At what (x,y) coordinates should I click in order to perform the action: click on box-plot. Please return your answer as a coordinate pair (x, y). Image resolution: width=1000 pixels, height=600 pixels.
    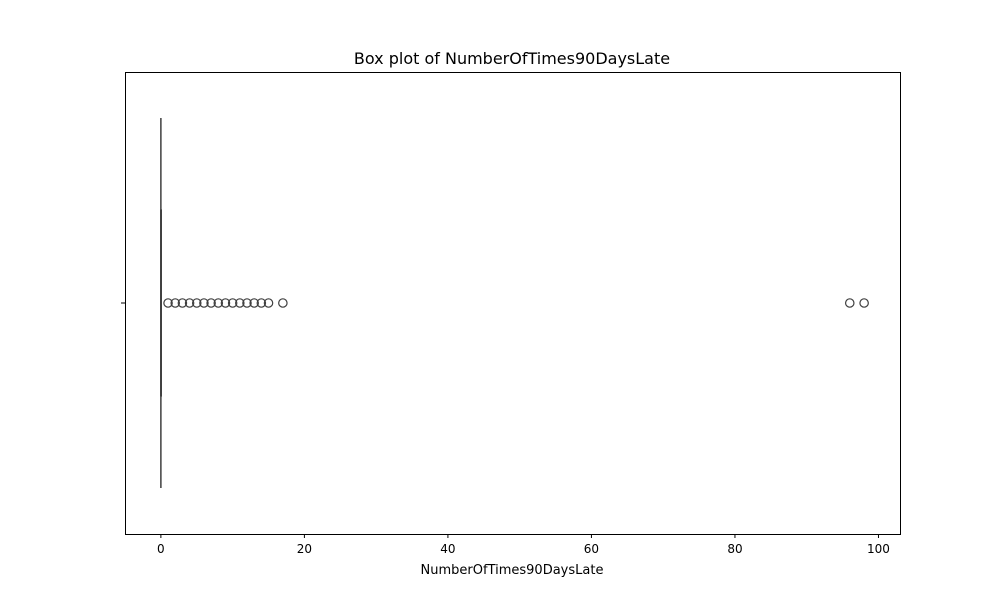
    Looking at the image, I should click on (161, 303).